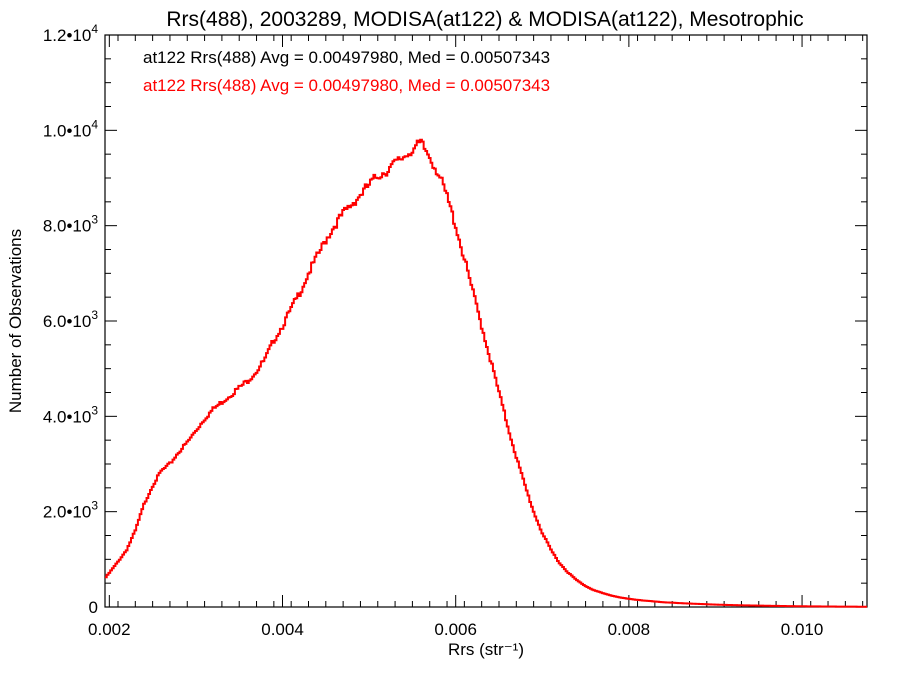 The image size is (900, 675). Describe the element at coordinates (802, 629) in the screenshot. I see `x-tick-label: 0.010` at that location.